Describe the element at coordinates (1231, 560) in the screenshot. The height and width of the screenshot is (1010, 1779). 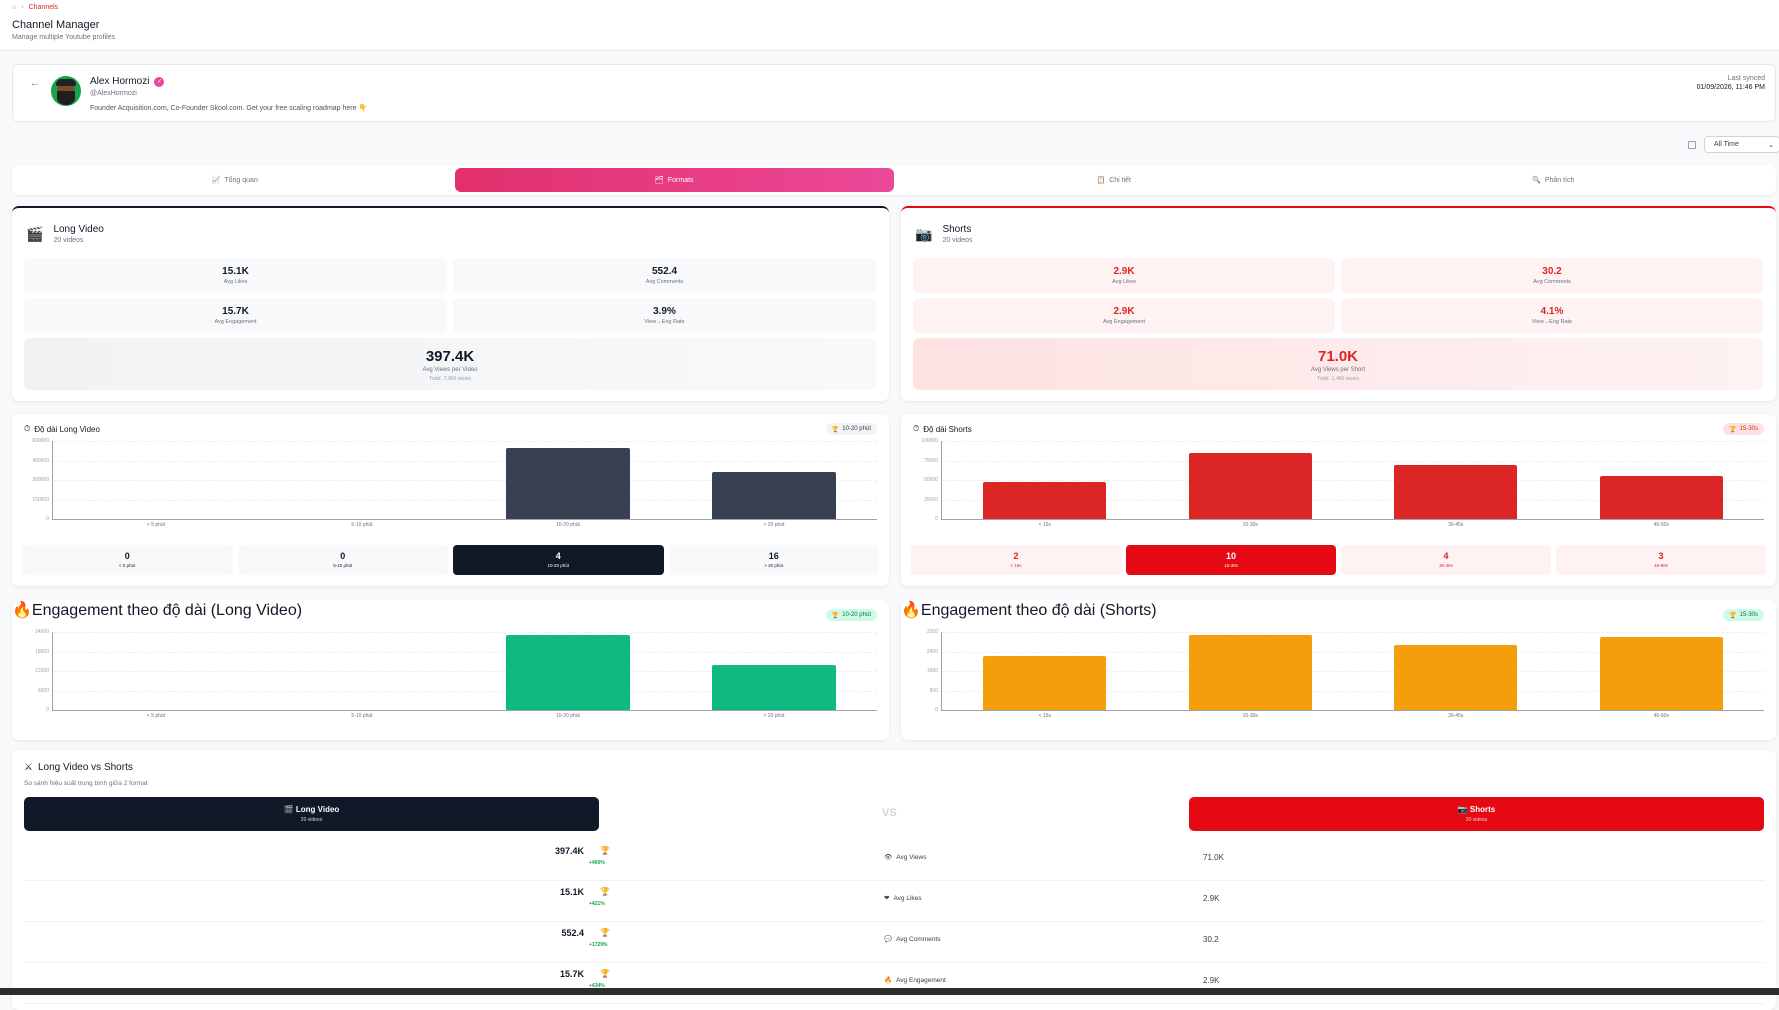
I see `bucket-count-button: 10 15-30s` at that location.